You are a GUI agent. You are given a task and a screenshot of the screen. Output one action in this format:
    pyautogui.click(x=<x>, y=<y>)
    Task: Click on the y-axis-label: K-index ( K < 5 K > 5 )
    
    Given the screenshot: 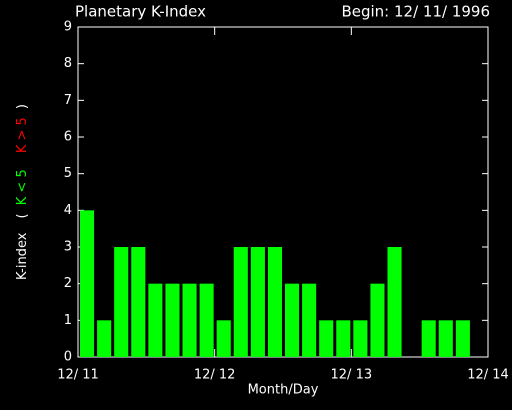 What is the action you would take?
    pyautogui.click(x=22, y=192)
    